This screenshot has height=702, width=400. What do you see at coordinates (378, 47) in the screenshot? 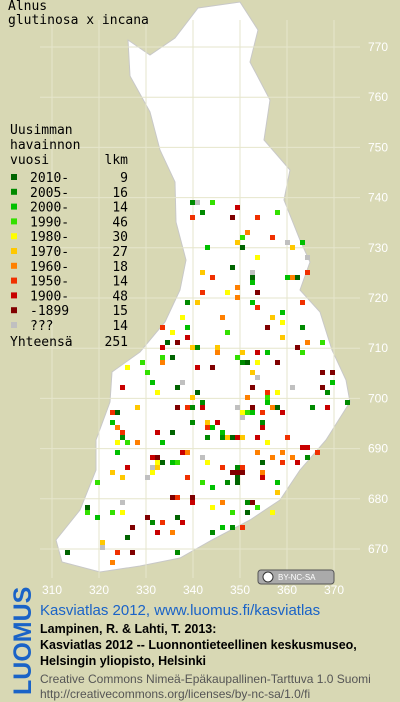
I see `grid-label: 770` at bounding box center [378, 47].